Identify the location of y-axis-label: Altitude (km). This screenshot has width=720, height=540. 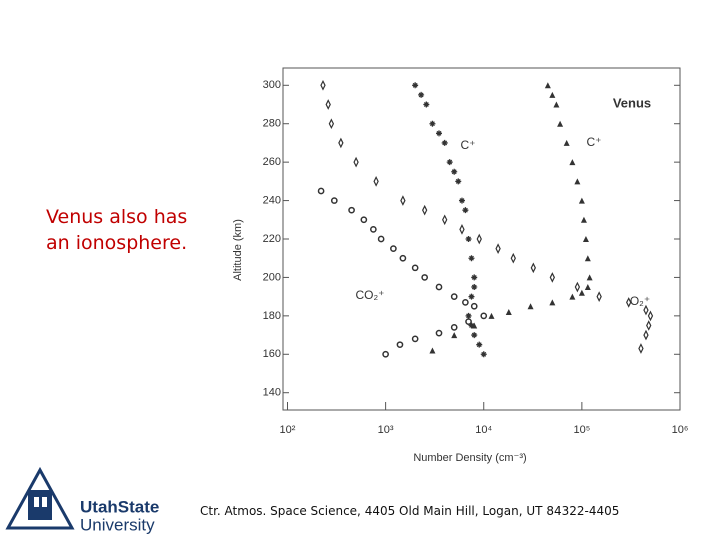
(238, 250).